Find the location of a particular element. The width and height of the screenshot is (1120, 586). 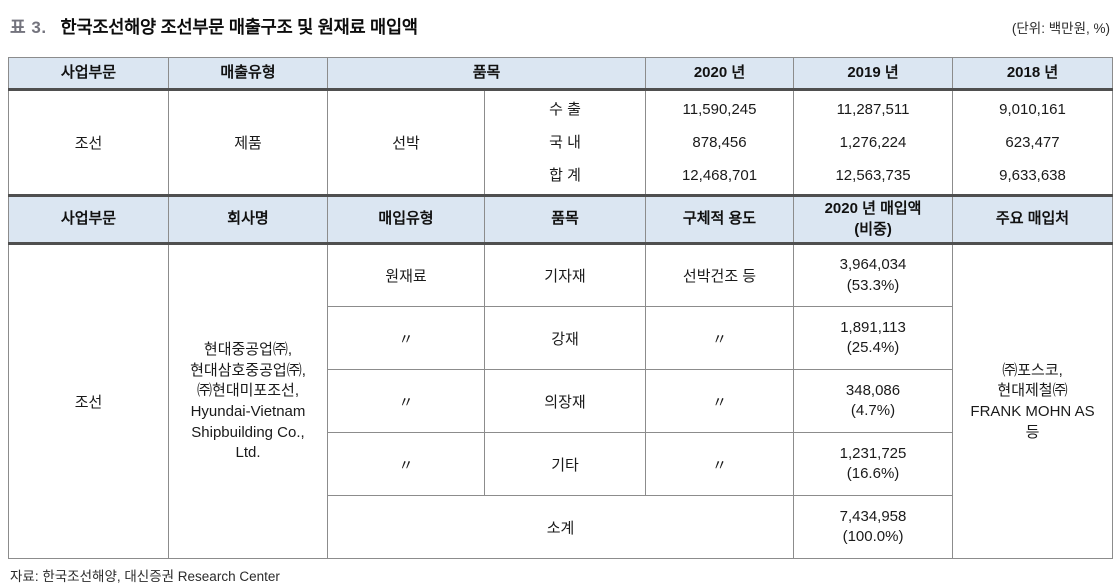

col-header-supplier: 주요 매입처 is located at coordinates (1033, 219).